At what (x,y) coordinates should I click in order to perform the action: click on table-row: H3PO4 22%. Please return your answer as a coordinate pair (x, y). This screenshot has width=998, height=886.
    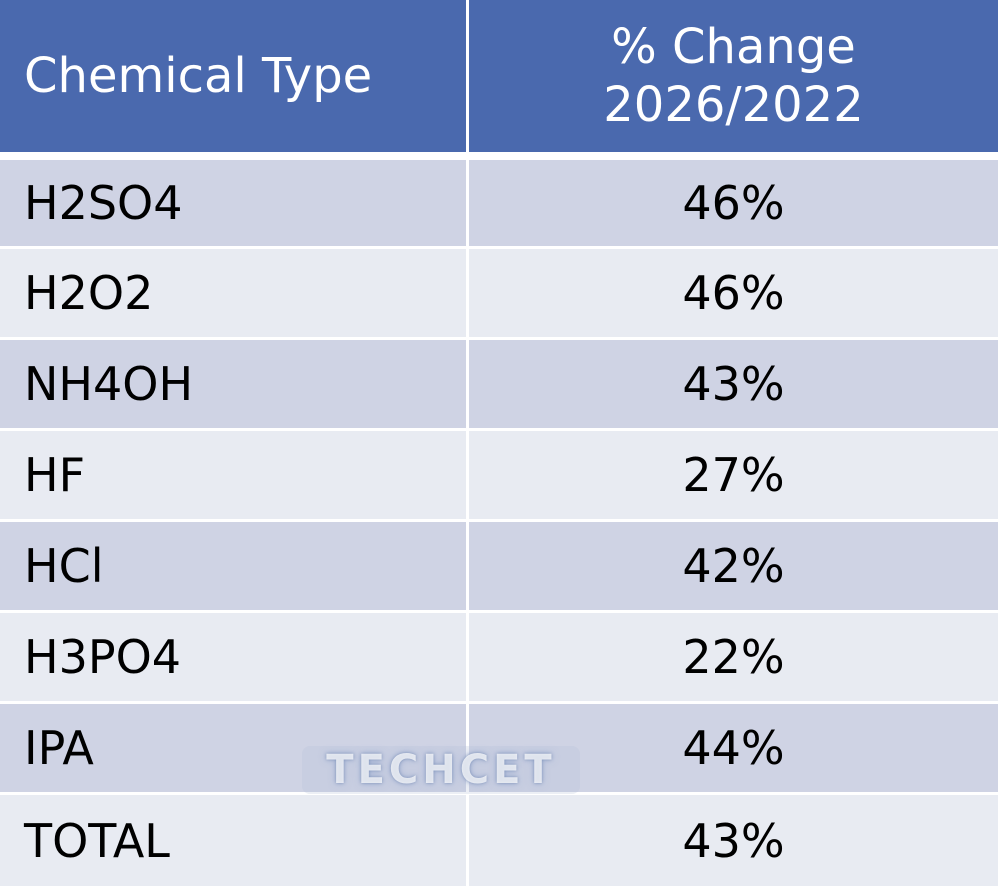
    Looking at the image, I should click on (499, 657).